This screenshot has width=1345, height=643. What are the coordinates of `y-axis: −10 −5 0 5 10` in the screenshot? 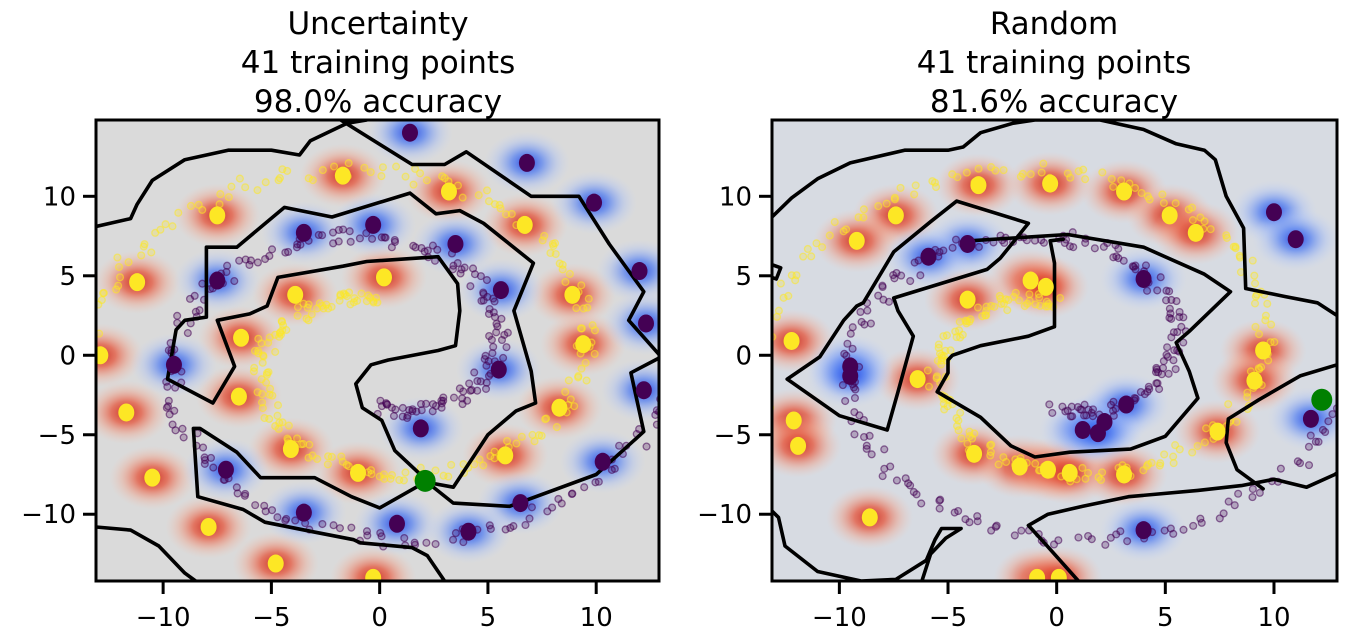 It's located at (58, 356).